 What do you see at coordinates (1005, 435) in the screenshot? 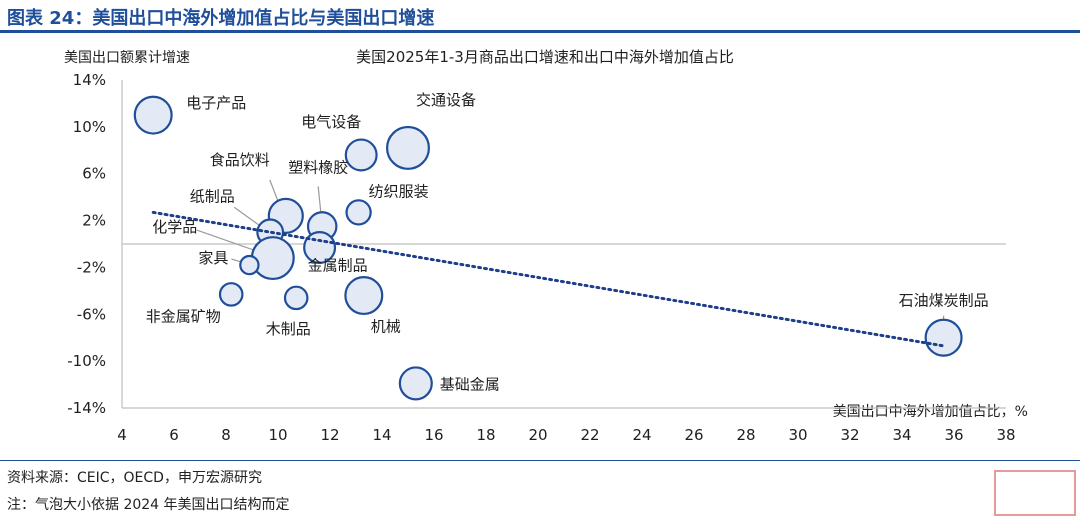
I see `x-tick-label: 38` at bounding box center [1005, 435].